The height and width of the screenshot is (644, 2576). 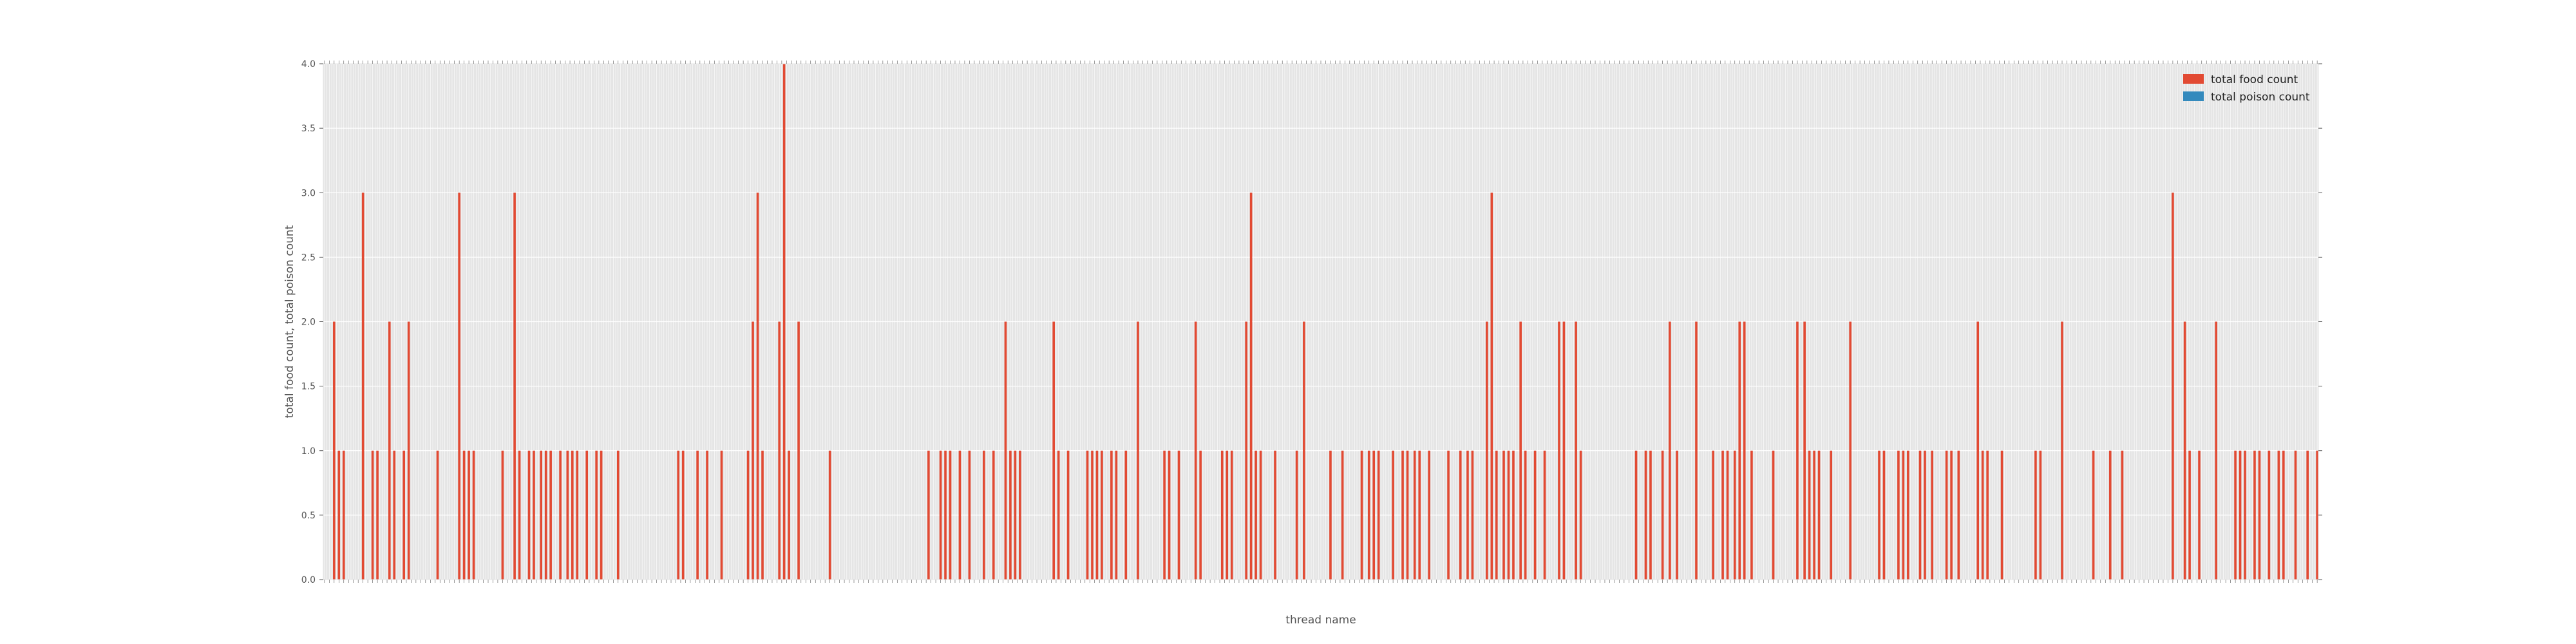 I want to click on y-tick-label: 0.5, so click(x=309, y=516).